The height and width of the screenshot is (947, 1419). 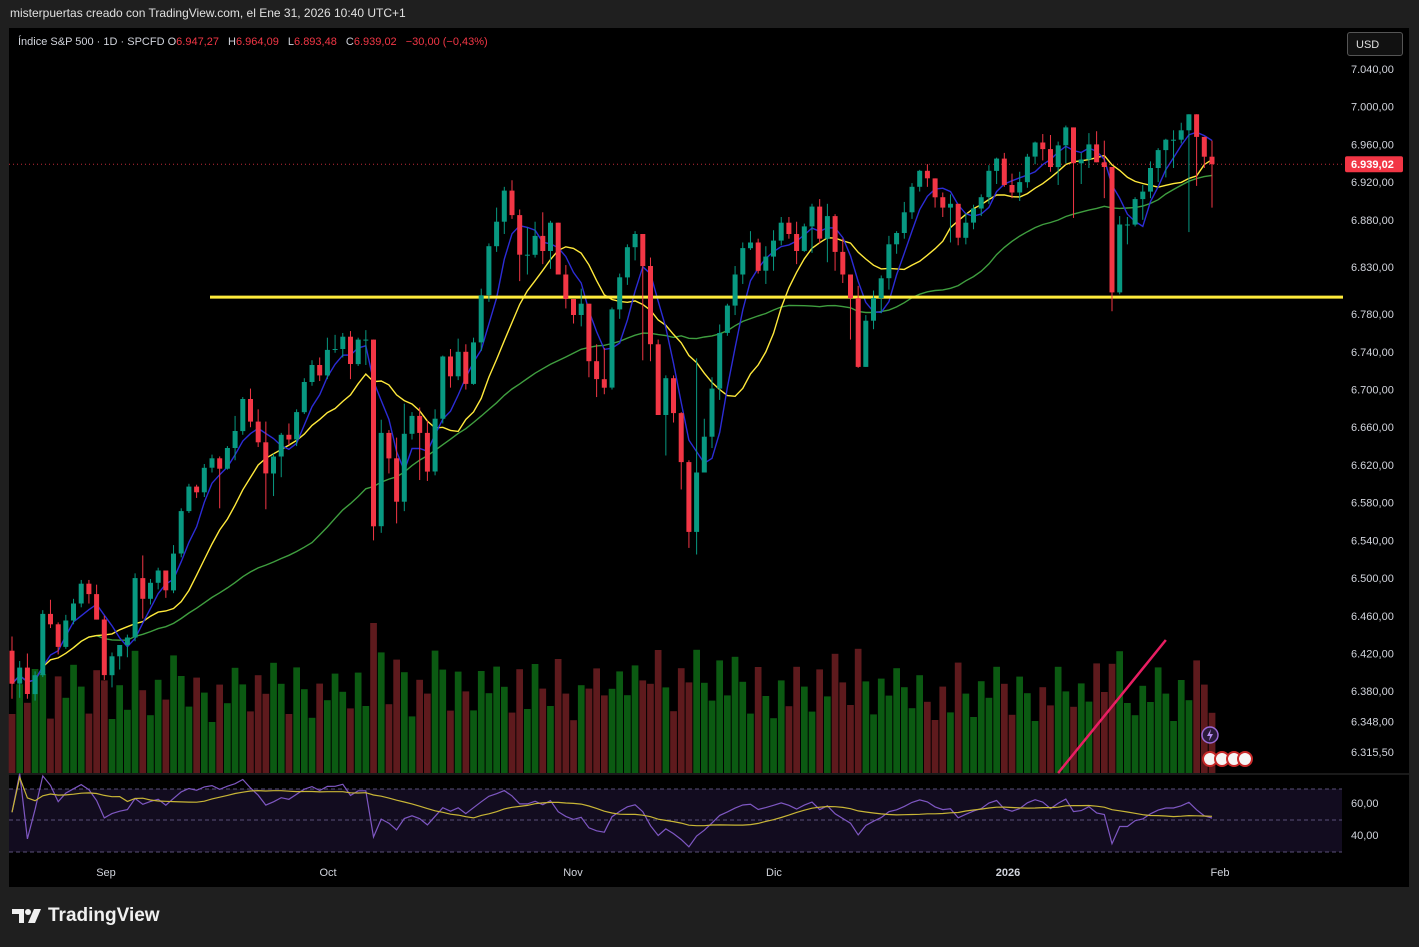 What do you see at coordinates (1375, 44) in the screenshot?
I see `currency-button: USD` at bounding box center [1375, 44].